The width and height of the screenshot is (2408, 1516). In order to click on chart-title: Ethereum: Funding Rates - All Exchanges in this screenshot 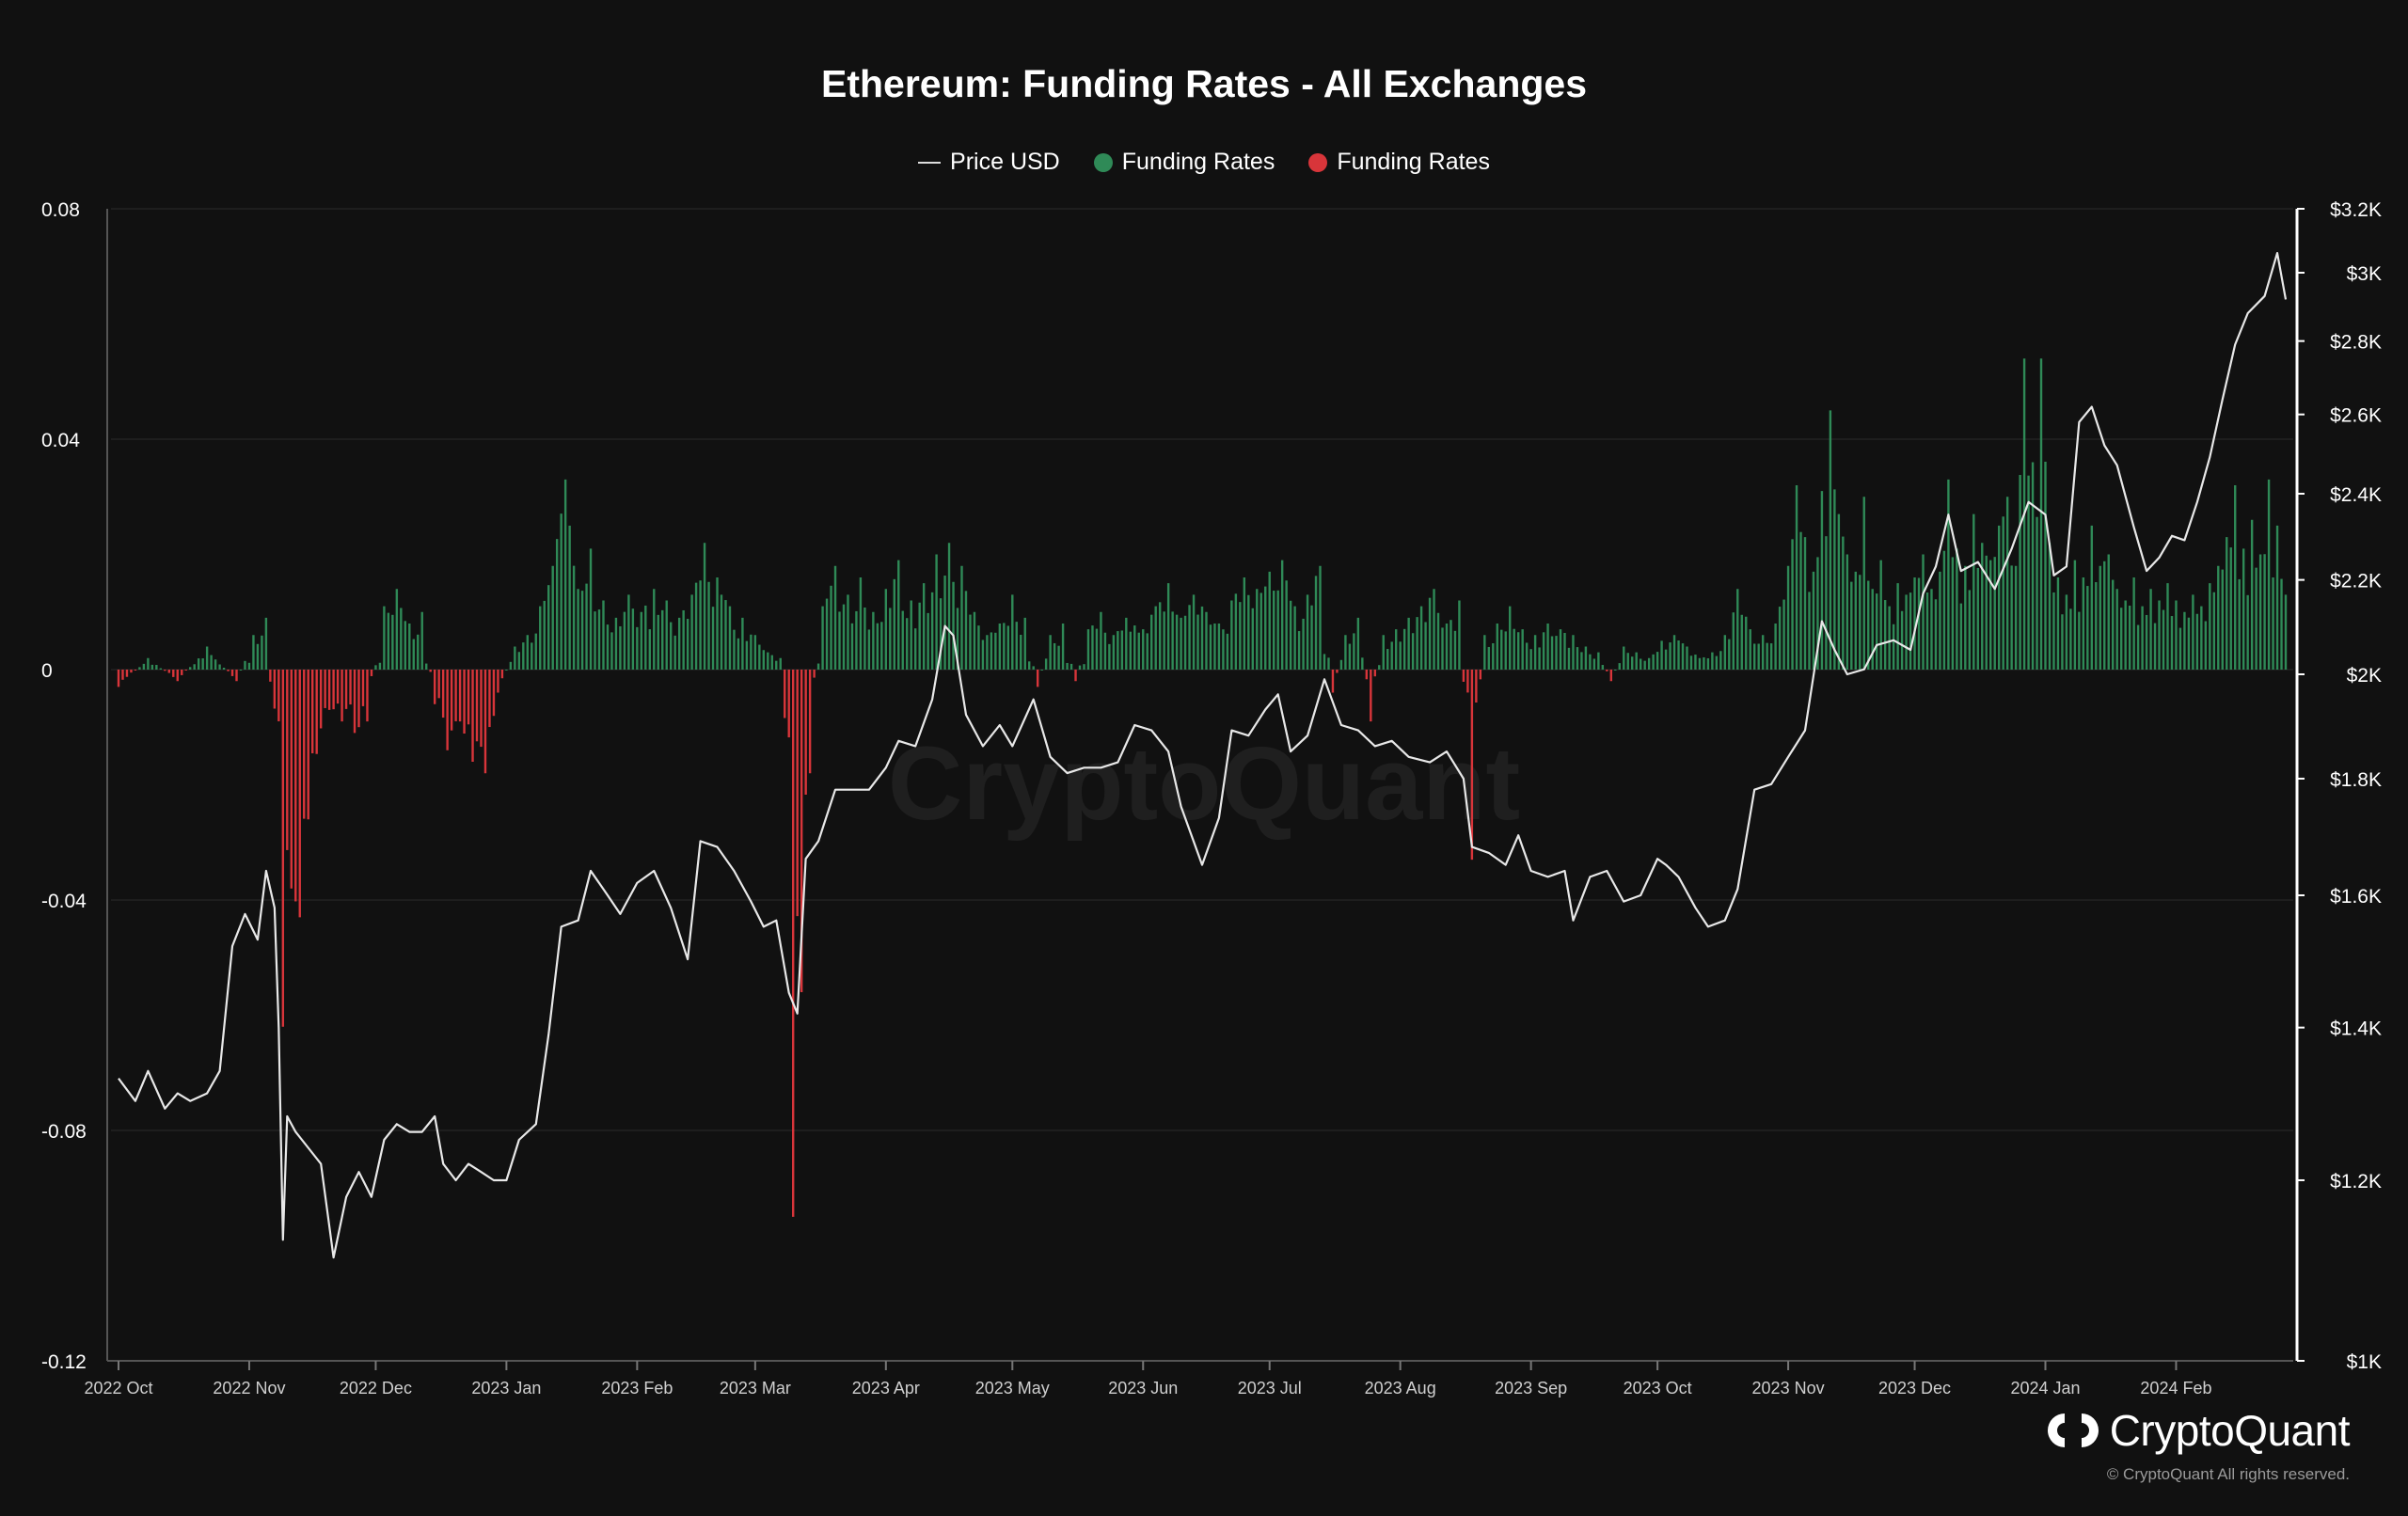, I will do `click(1204, 83)`.